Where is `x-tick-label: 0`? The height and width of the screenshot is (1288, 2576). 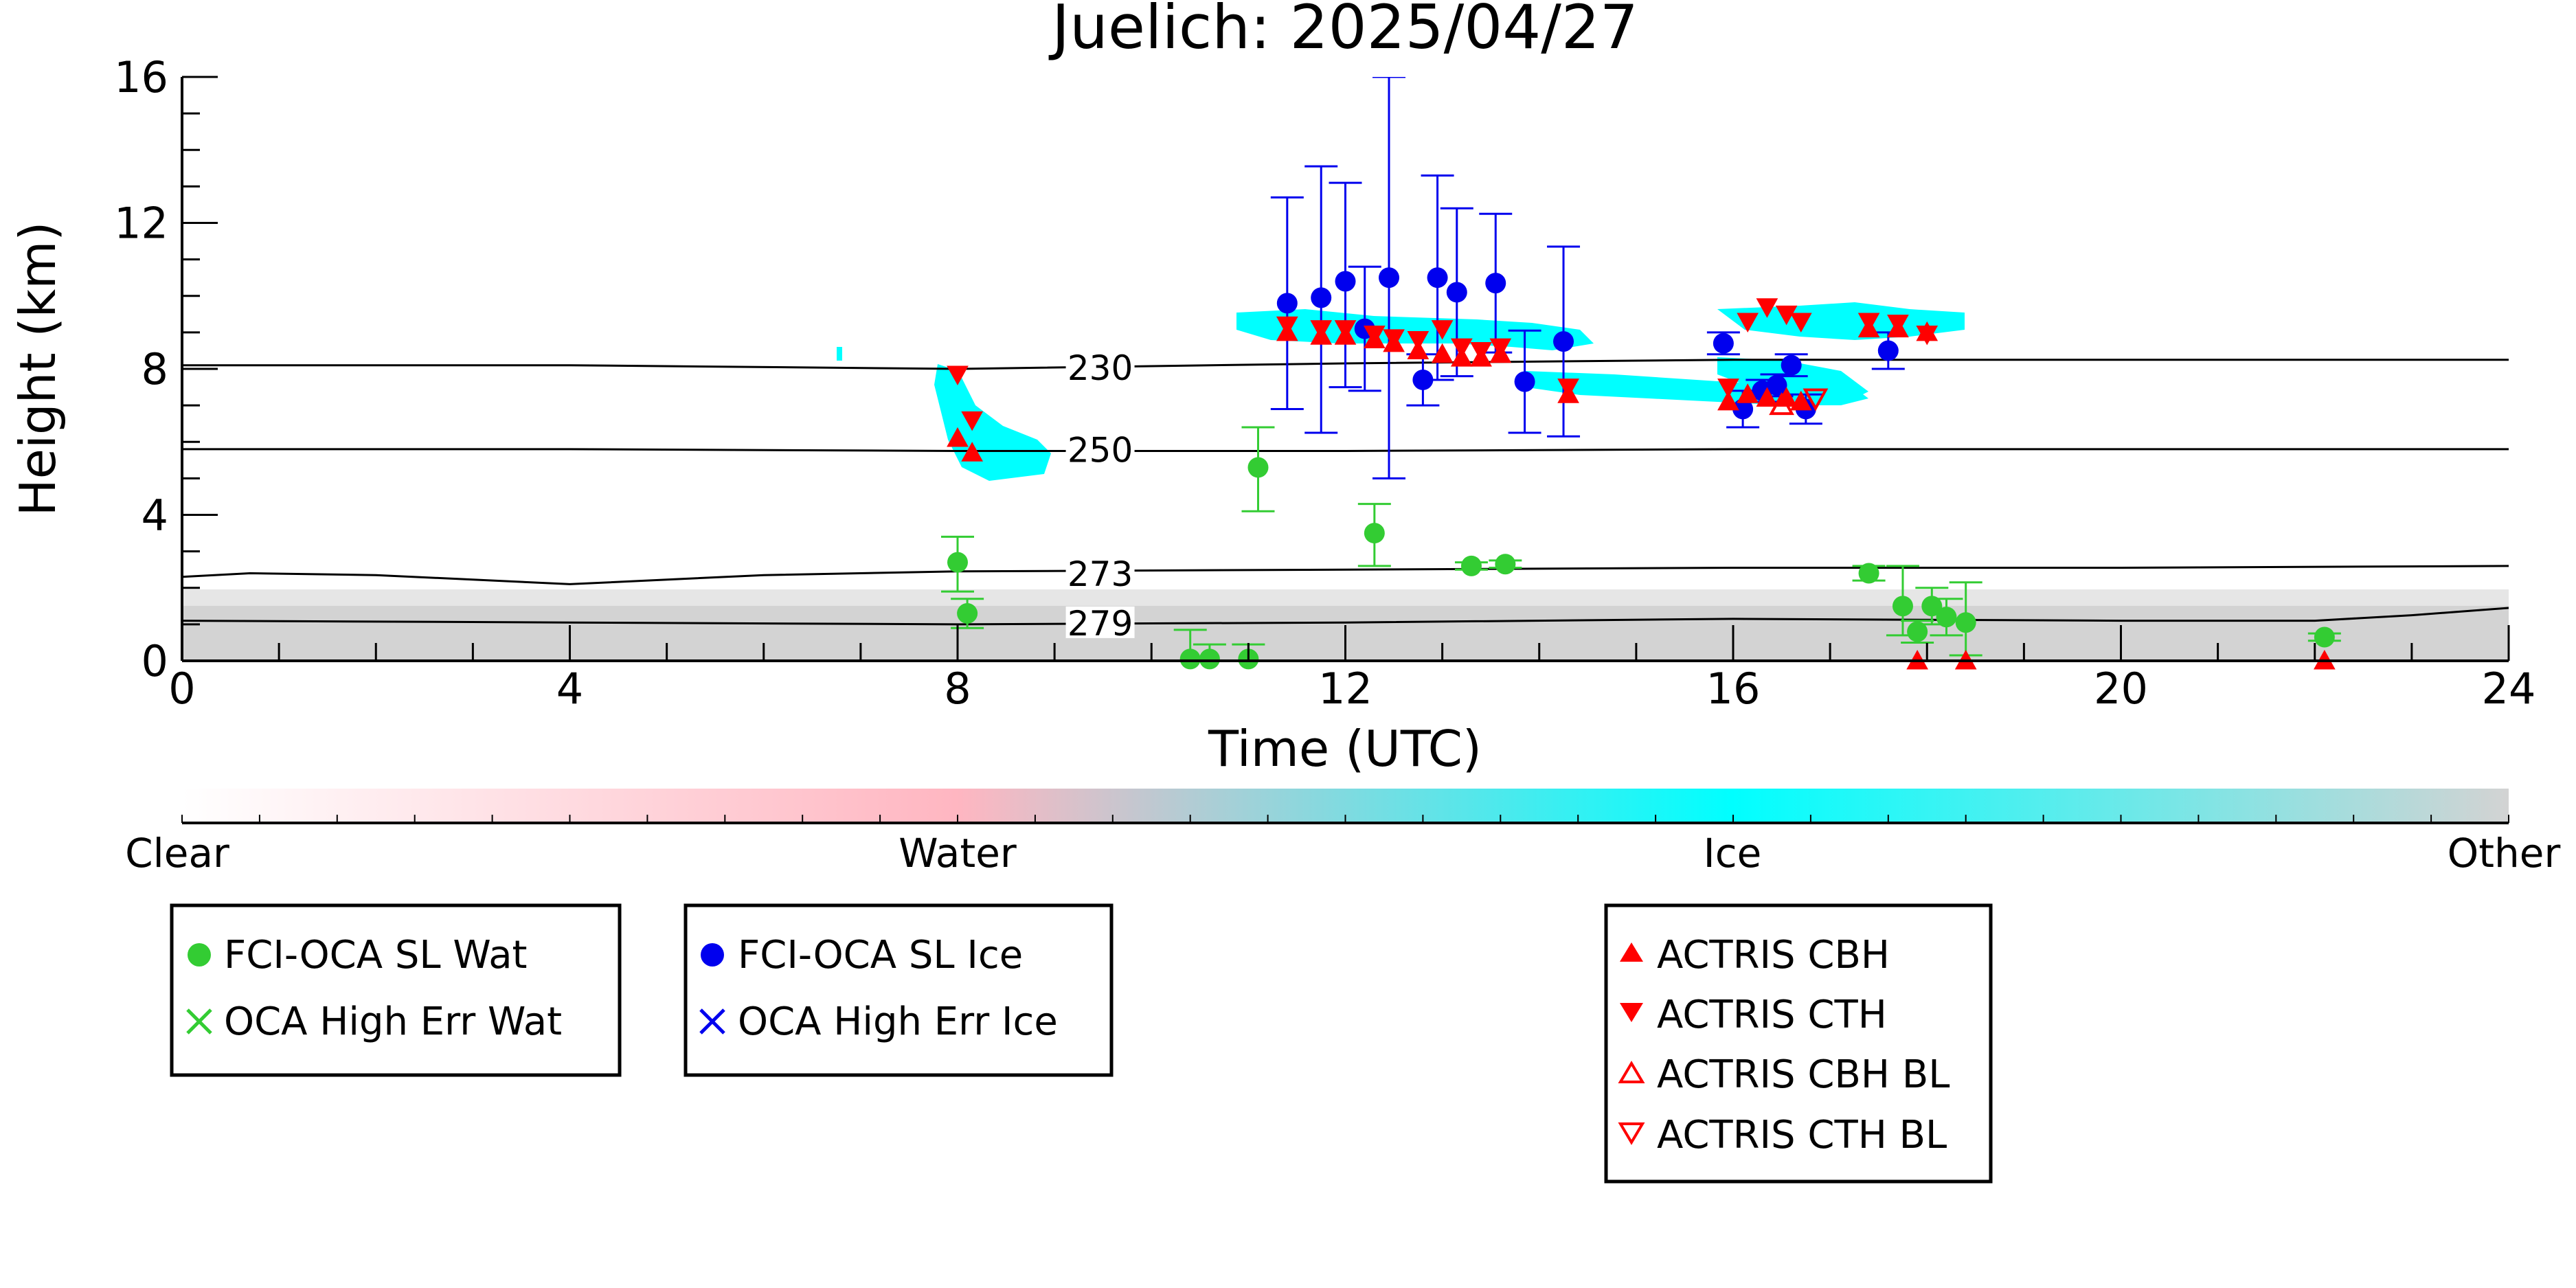
x-tick-label: 0 is located at coordinates (181, 689).